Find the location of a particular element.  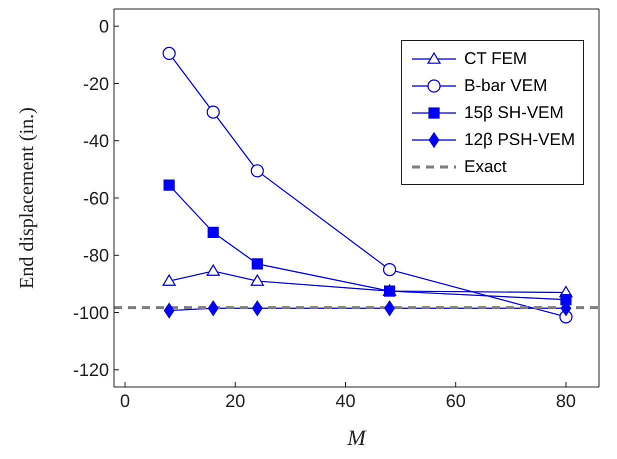

legend-label: CT FEM is located at coordinates (496, 58).